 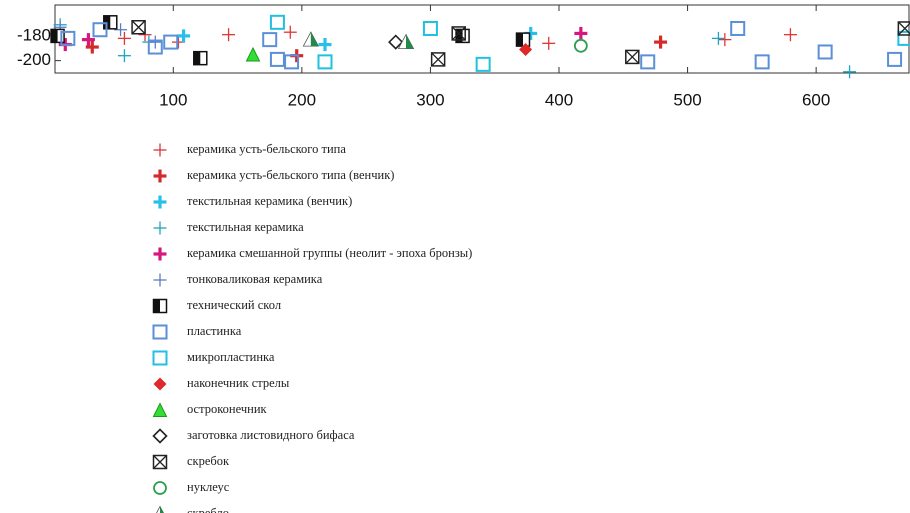 I want to click on x-tick-label: 200, so click(x=302, y=99).